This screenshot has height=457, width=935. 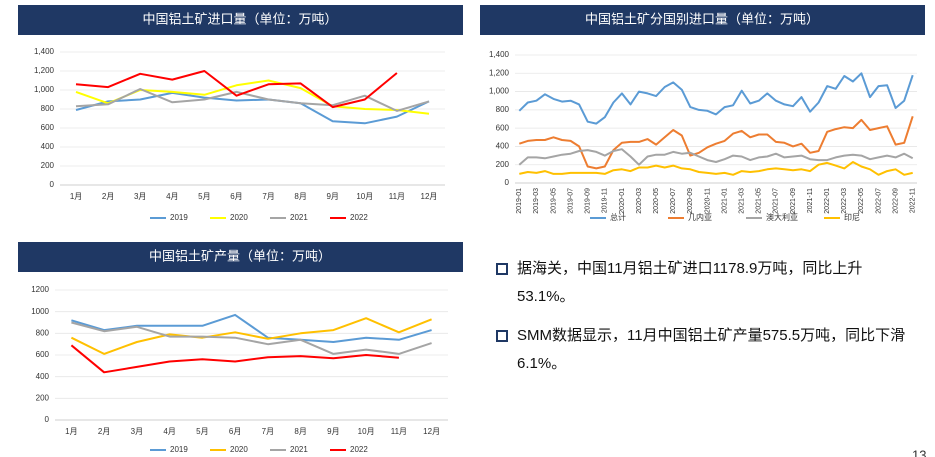 What do you see at coordinates (810, 200) in the screenshot?
I see `x-tick-label: 2021-11` at bounding box center [810, 200].